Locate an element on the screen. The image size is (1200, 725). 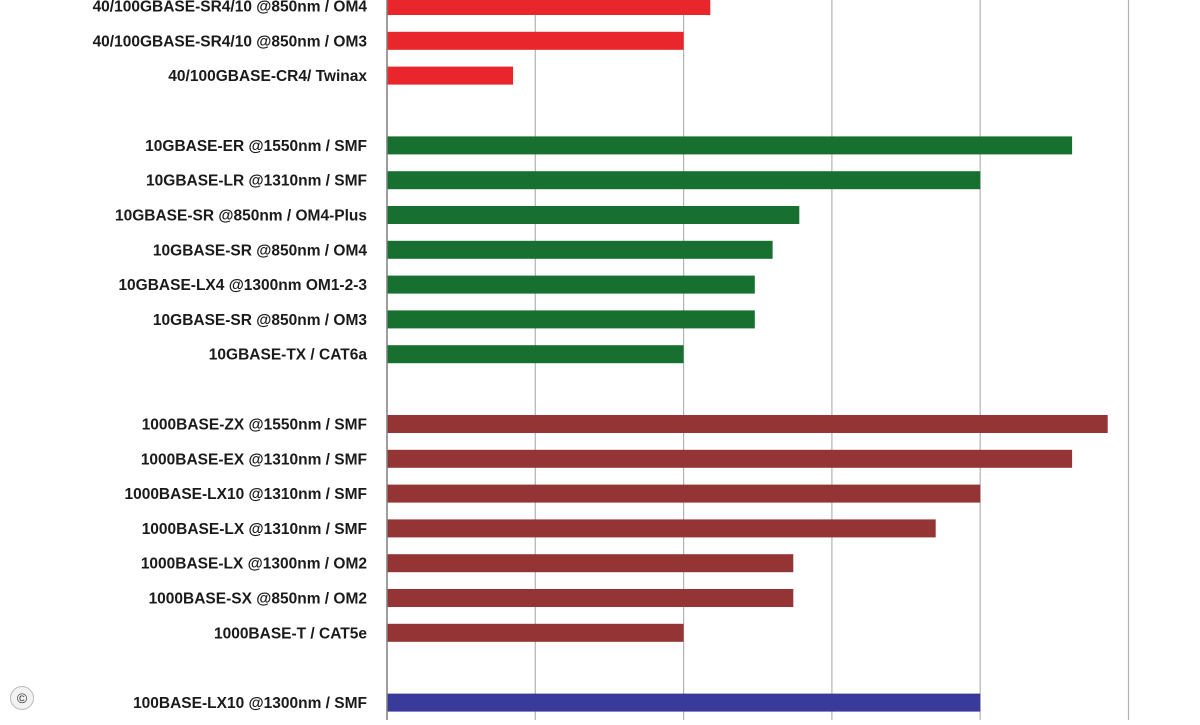
category-label: 10GBASE-SR @850nm / OM3 is located at coordinates (260, 320).